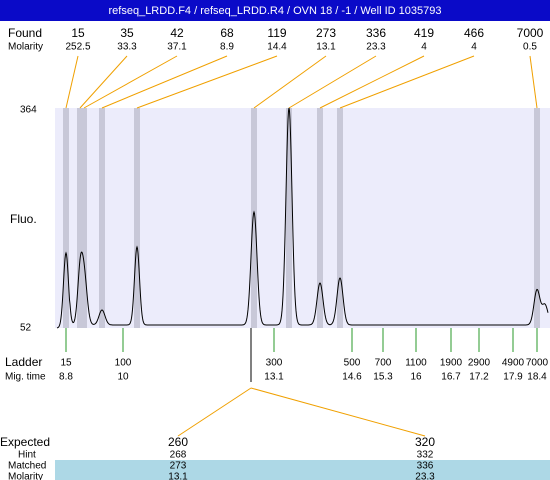 The image size is (550, 480). What do you see at coordinates (513, 363) in the screenshot?
I see `ladder-size: 4900` at bounding box center [513, 363].